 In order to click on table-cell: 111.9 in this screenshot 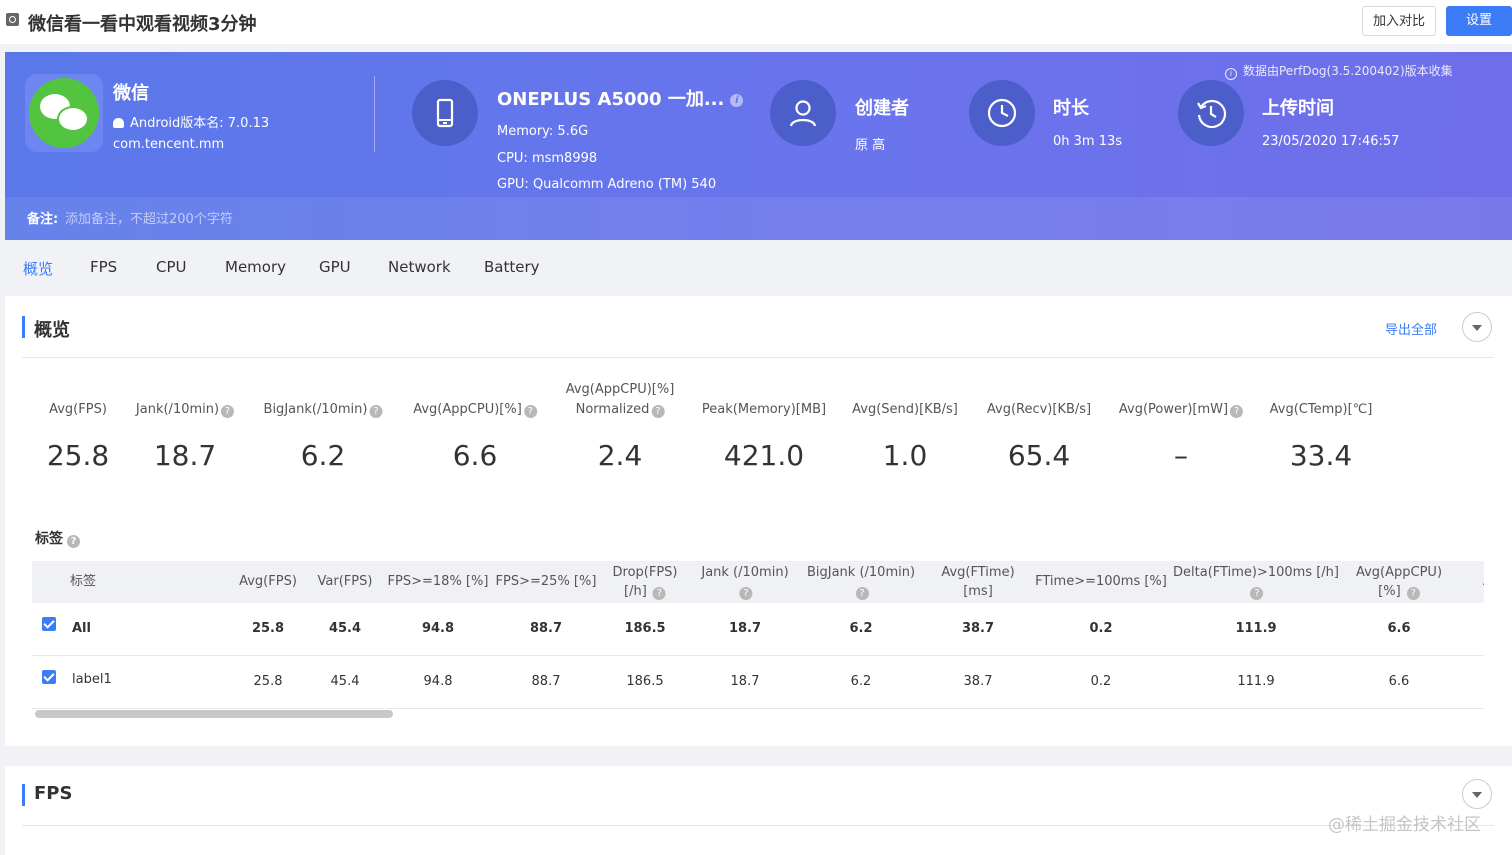, I will do `click(1256, 681)`.